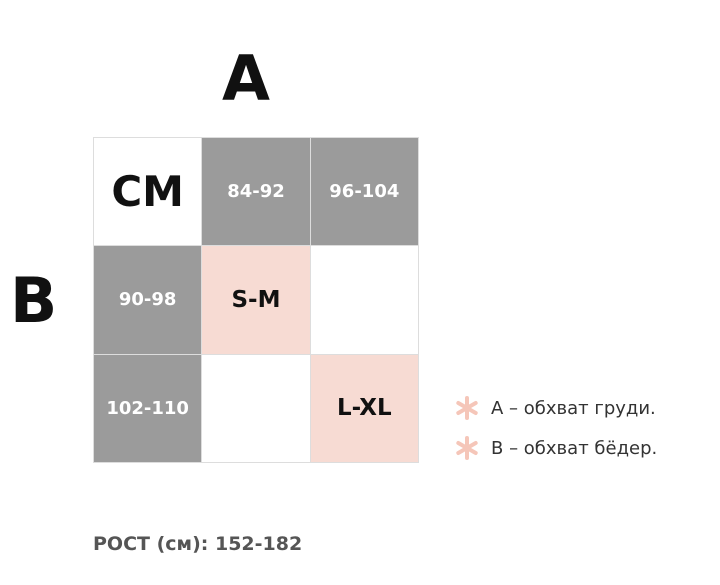 This screenshot has width=720, height=585. What do you see at coordinates (573, 408) in the screenshot?
I see `legend-text: А – обхват груди.` at bounding box center [573, 408].